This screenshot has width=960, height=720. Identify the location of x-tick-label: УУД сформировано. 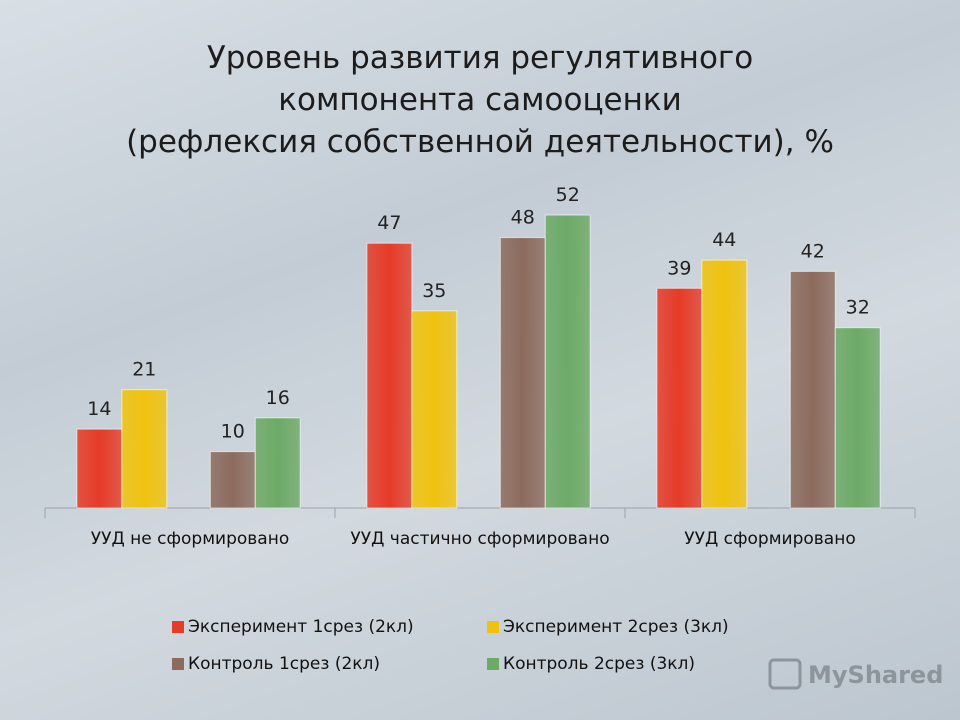
(770, 539).